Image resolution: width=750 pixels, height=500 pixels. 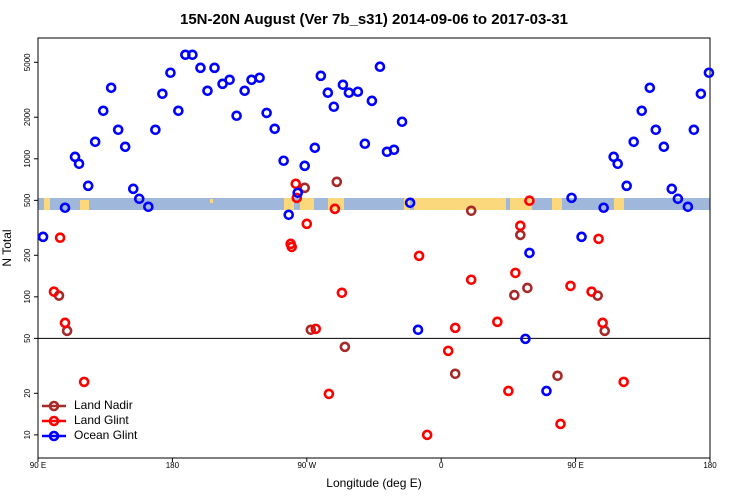 What do you see at coordinates (103, 405) in the screenshot?
I see `legend-label: Land Nadir` at bounding box center [103, 405].